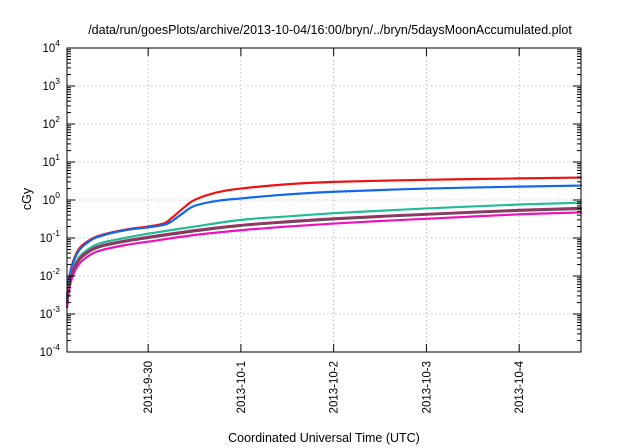 This screenshot has height=448, width=640. I want to click on x-tick-label: 2013-10-2, so click(335, 387).